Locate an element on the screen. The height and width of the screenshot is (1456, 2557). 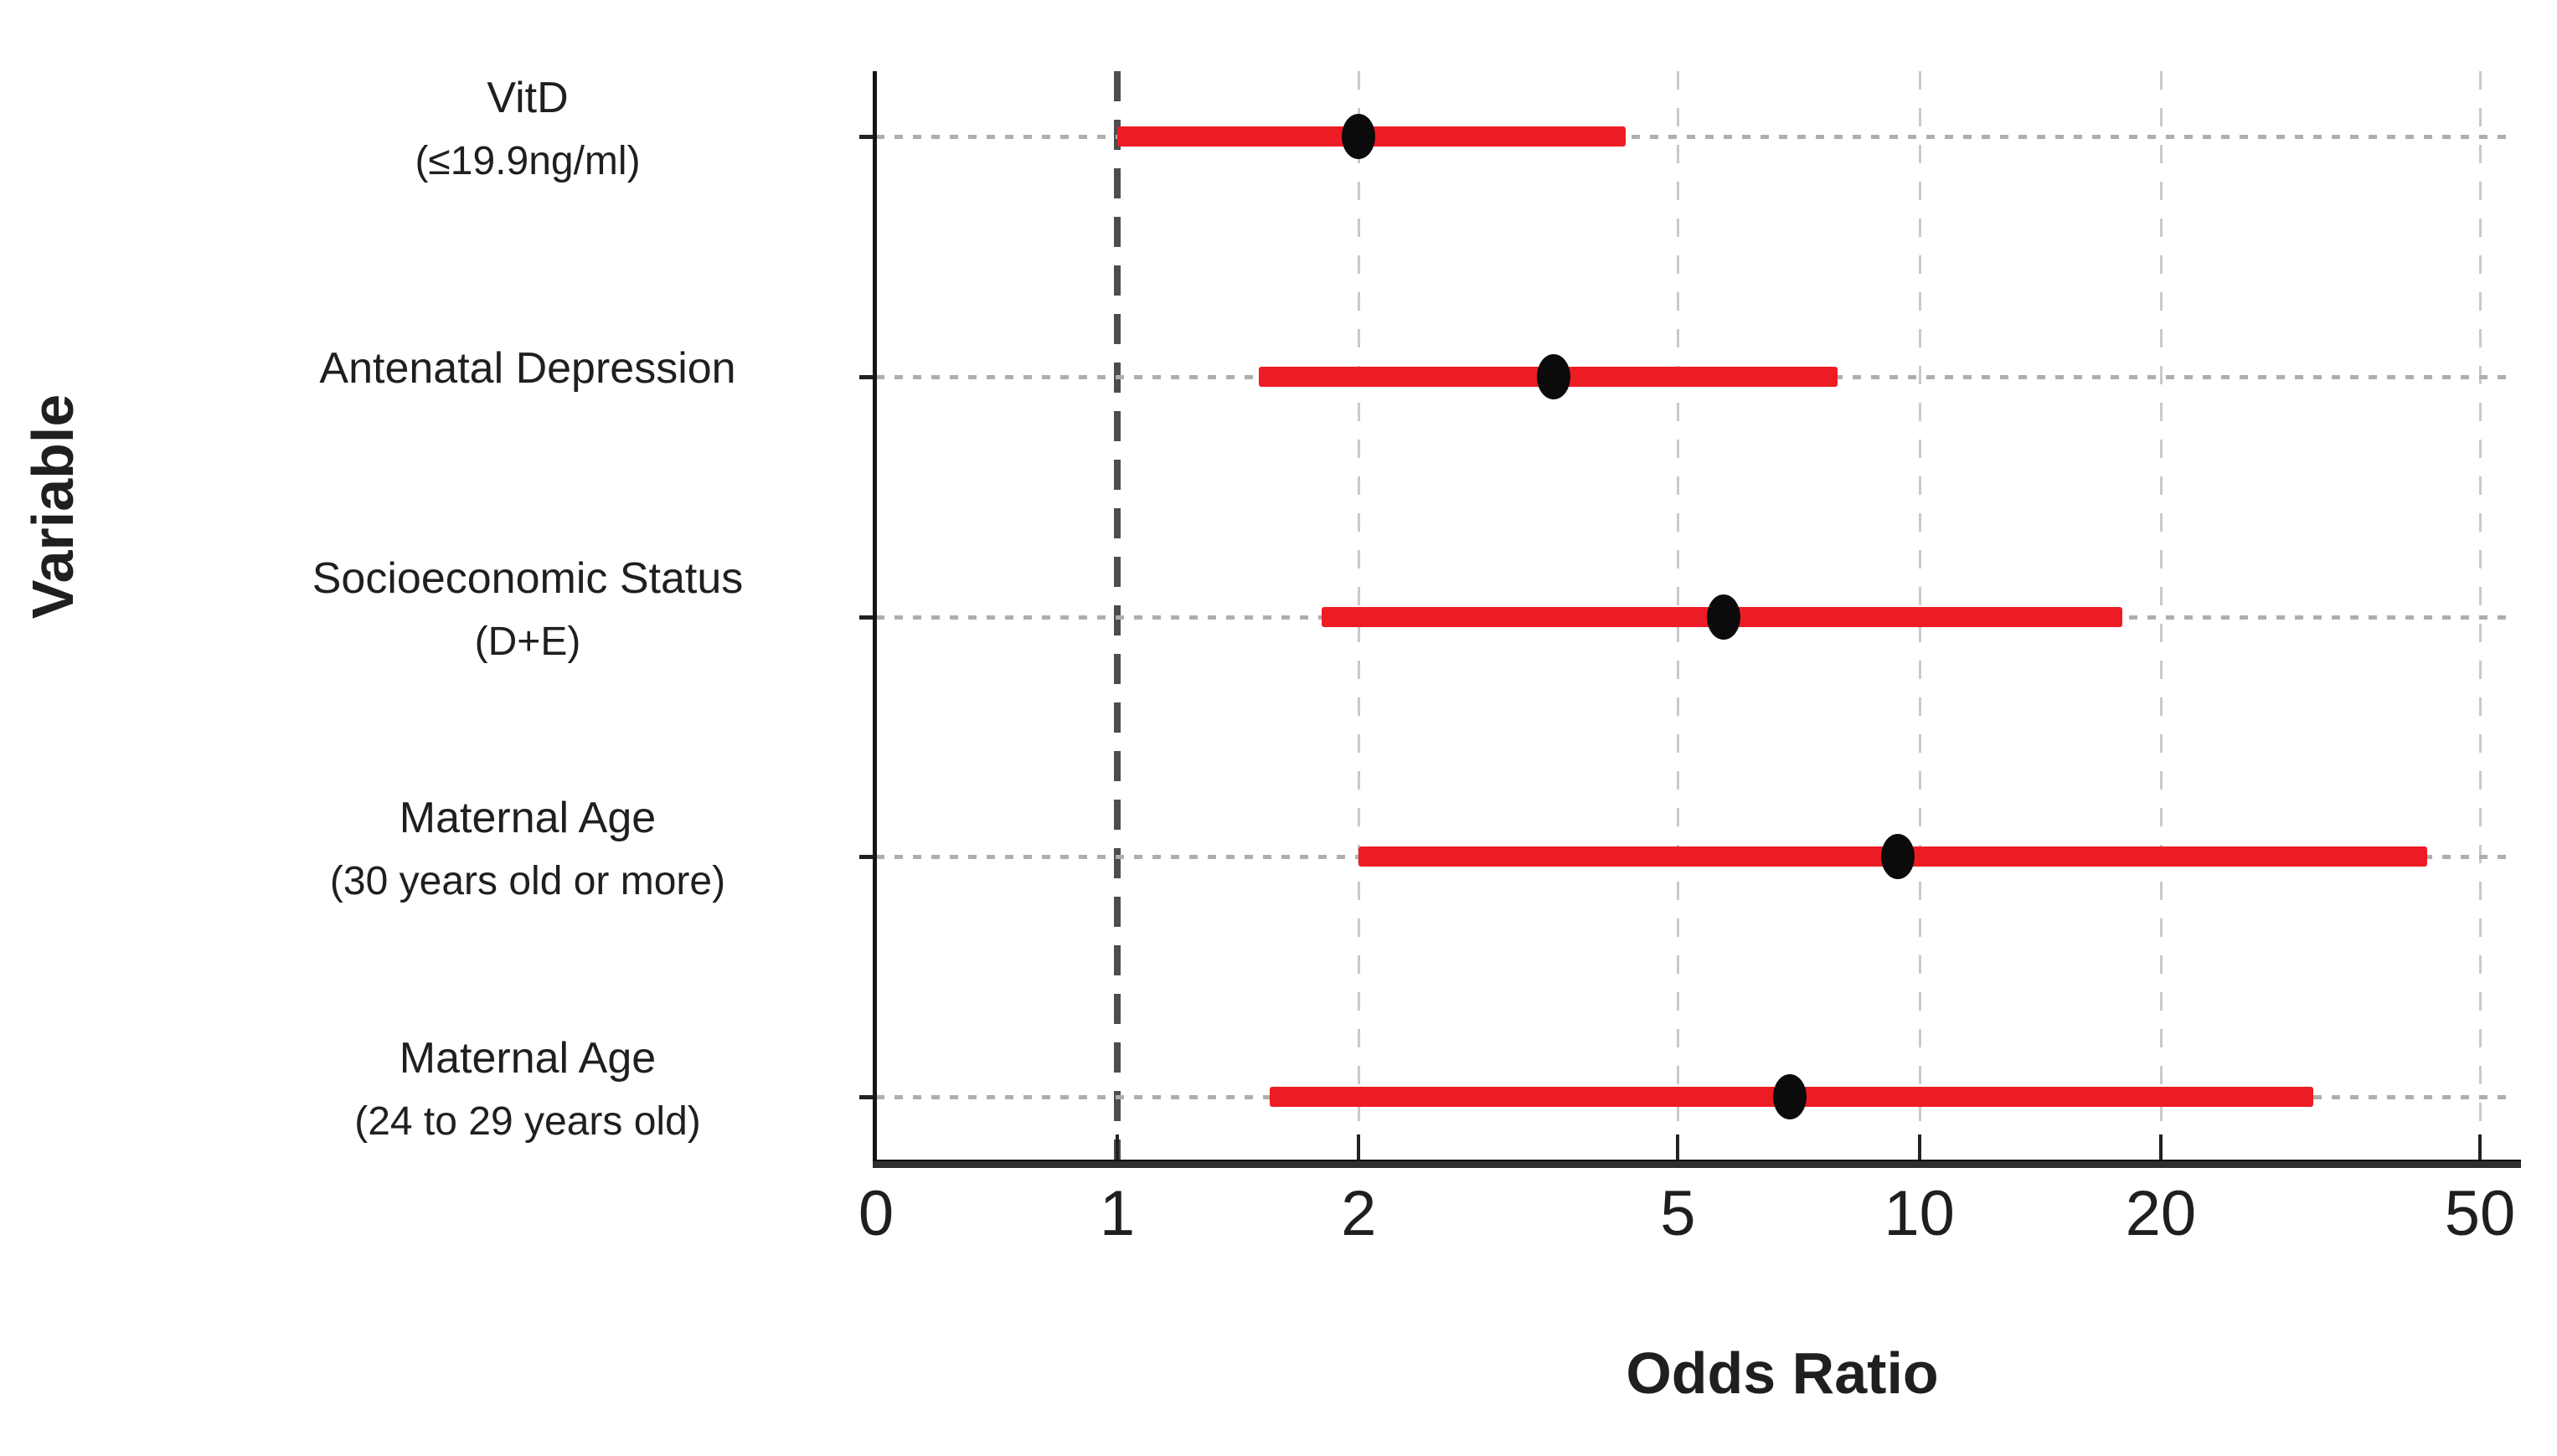
x-tick-label-0: 0 is located at coordinates (876, 1213).